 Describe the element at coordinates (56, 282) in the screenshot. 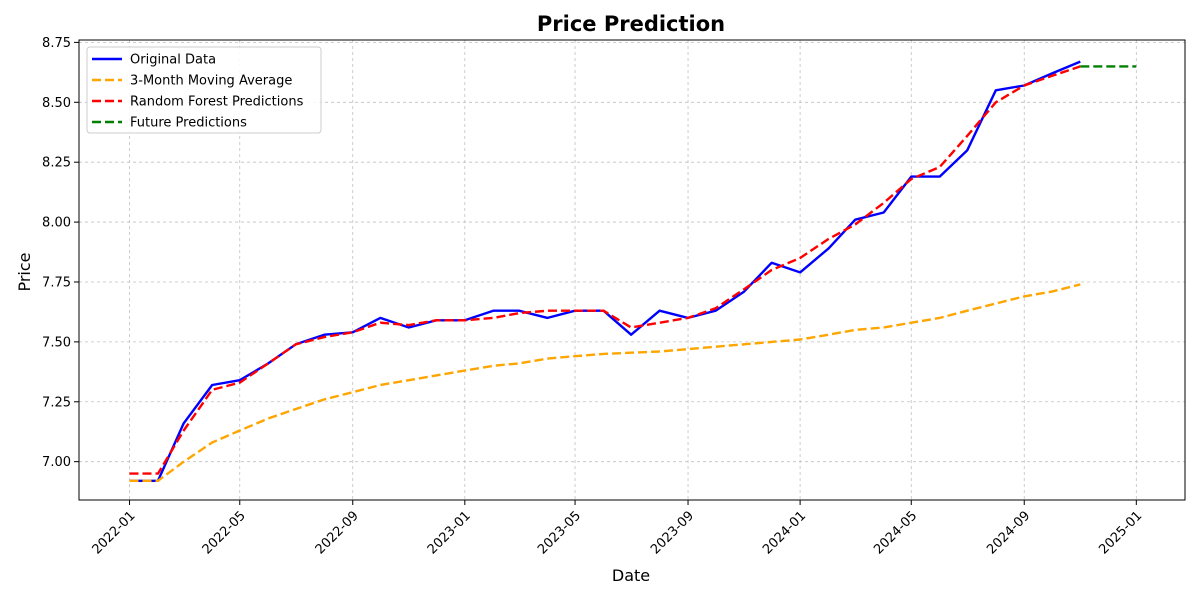

I see `y-tick-label: 7.75` at that location.